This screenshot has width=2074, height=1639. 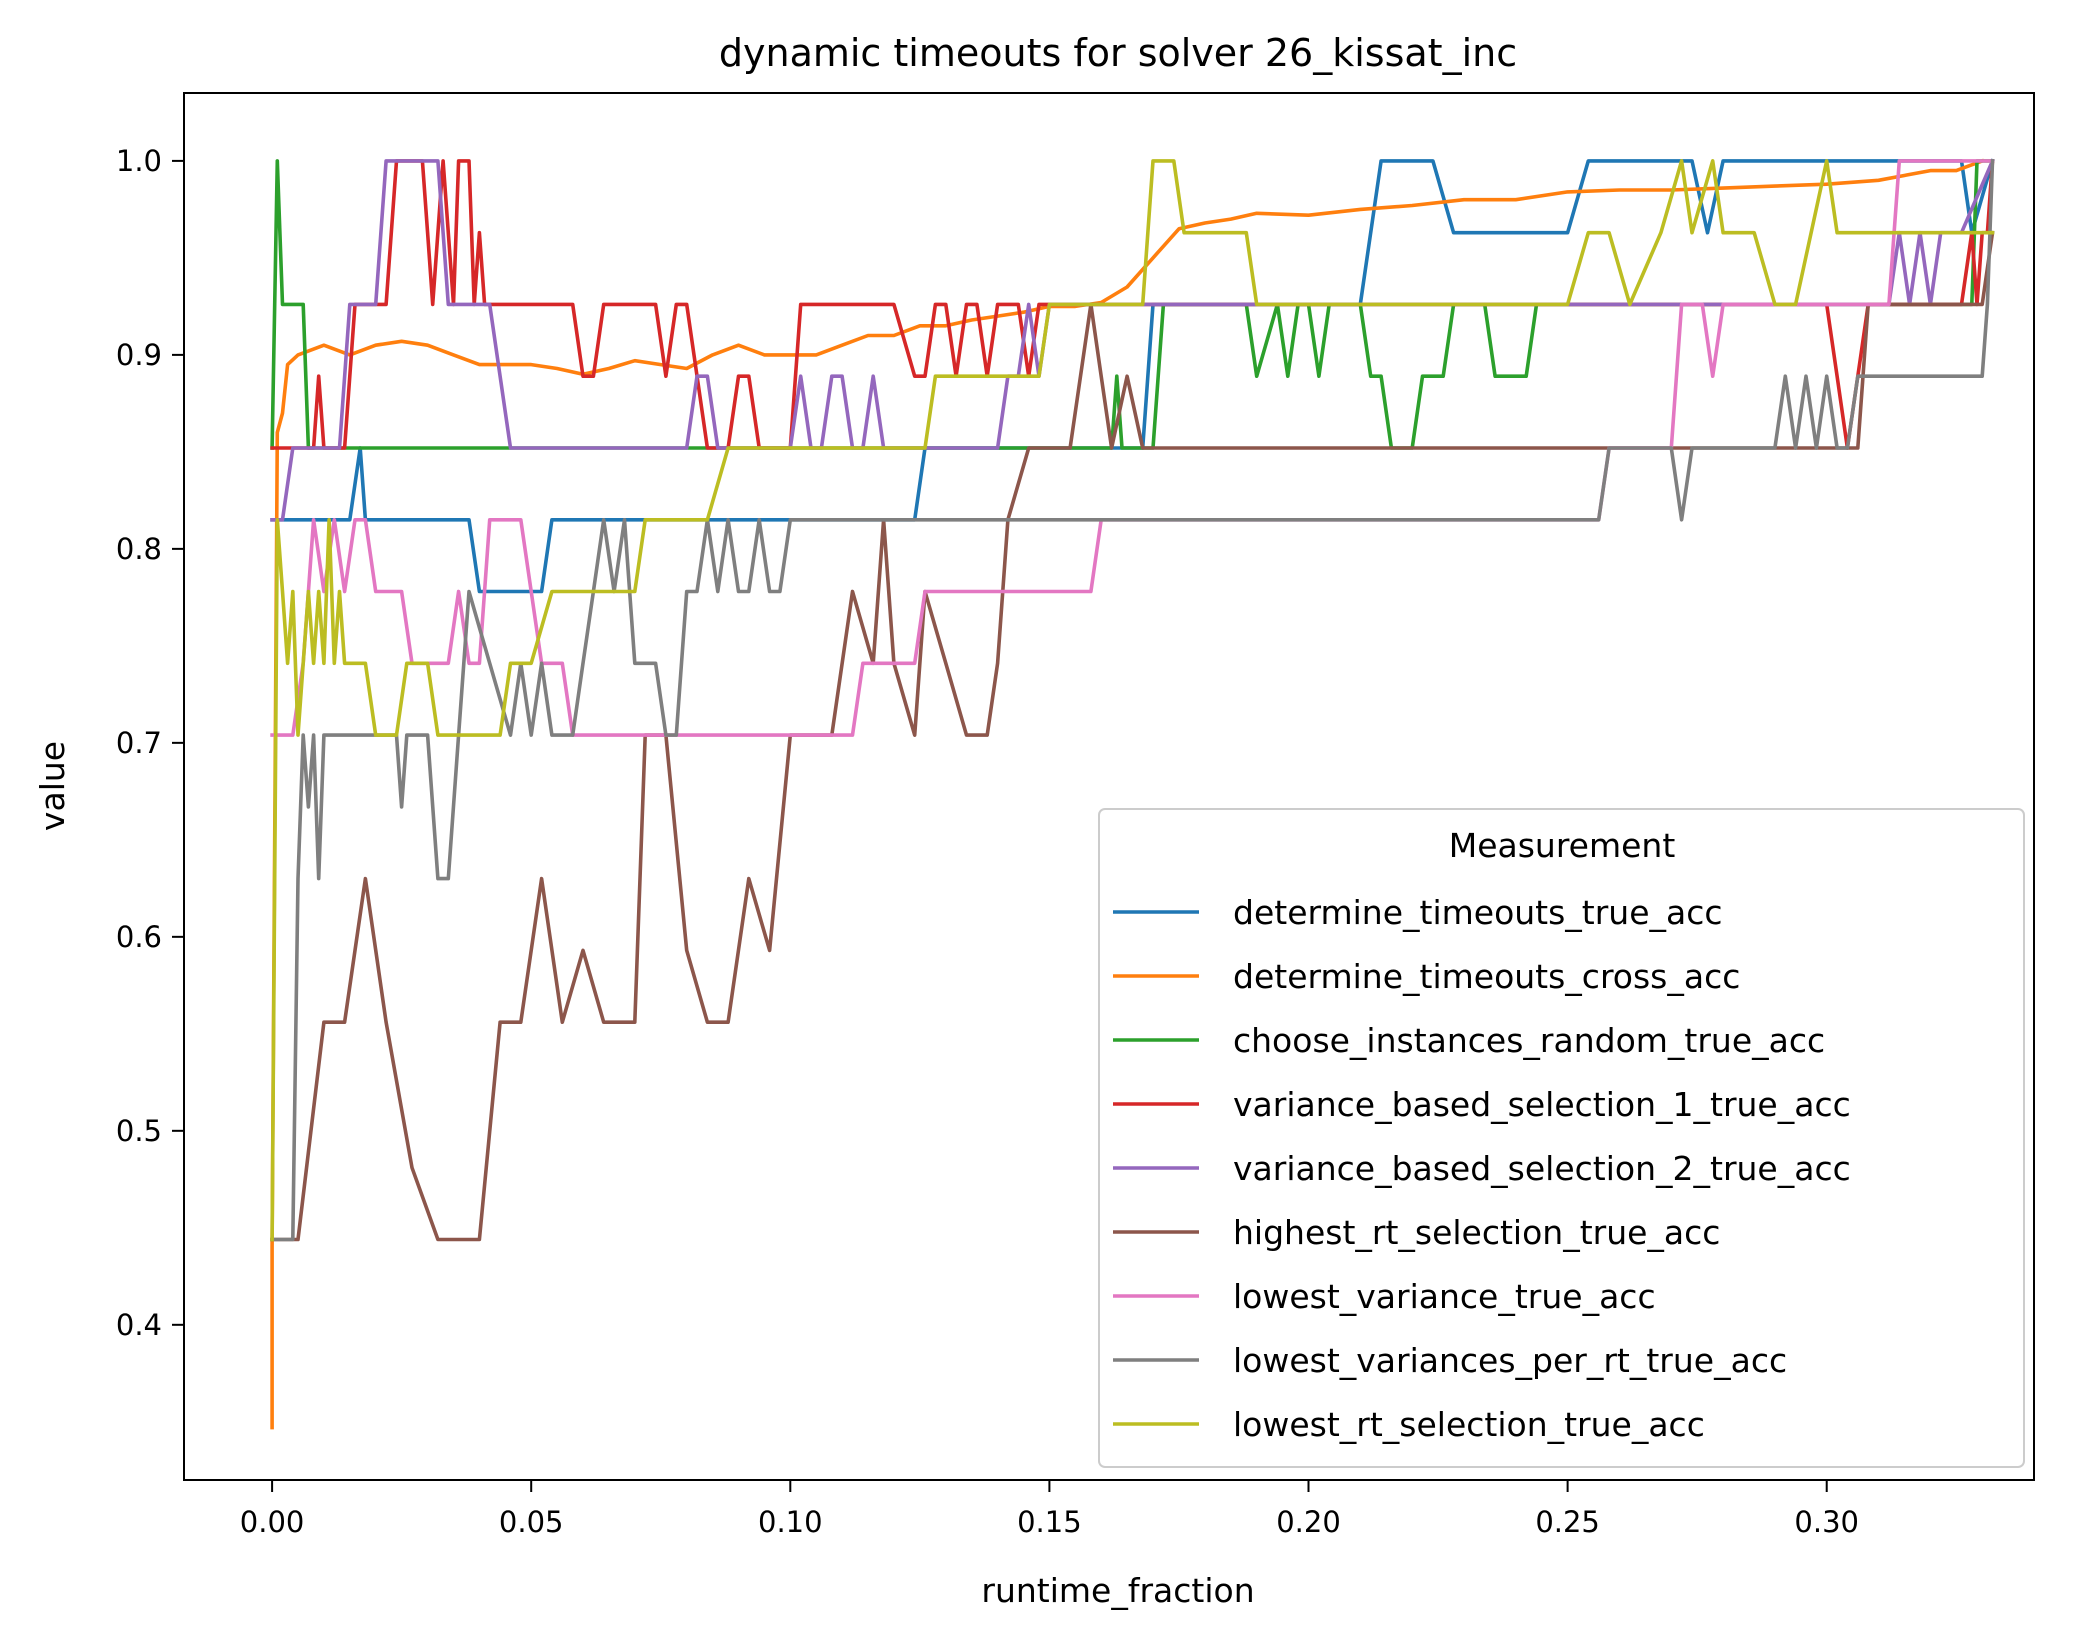 I want to click on x-axis-ticks: 0.00 0.05 0.10 0.15 0.20 0.25 0.30, so click(x=1049, y=1509).